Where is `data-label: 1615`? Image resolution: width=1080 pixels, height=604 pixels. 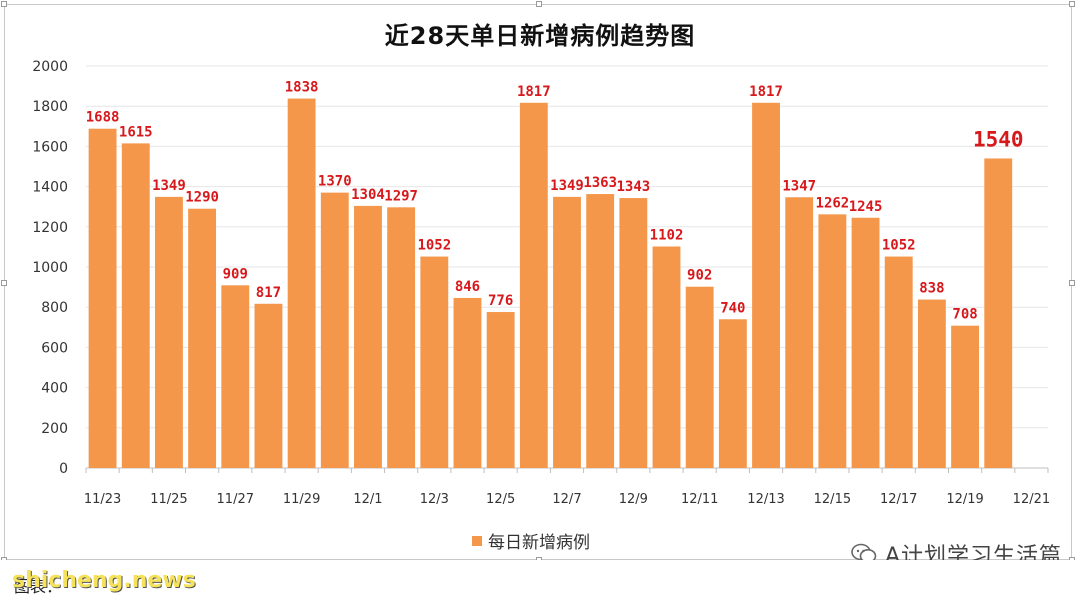
data-label: 1615 is located at coordinates (136, 132).